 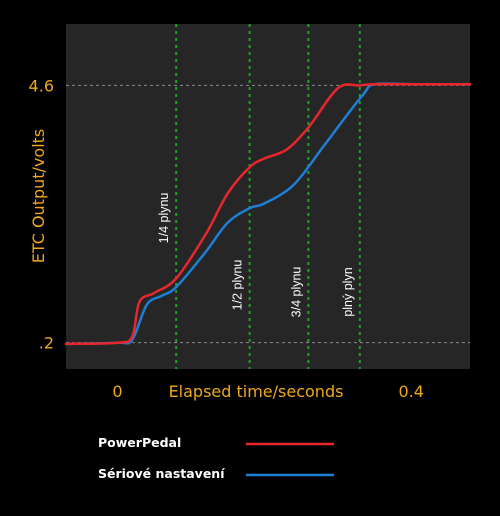 I want to click on y-tick-label: 4.6, so click(x=41, y=85).